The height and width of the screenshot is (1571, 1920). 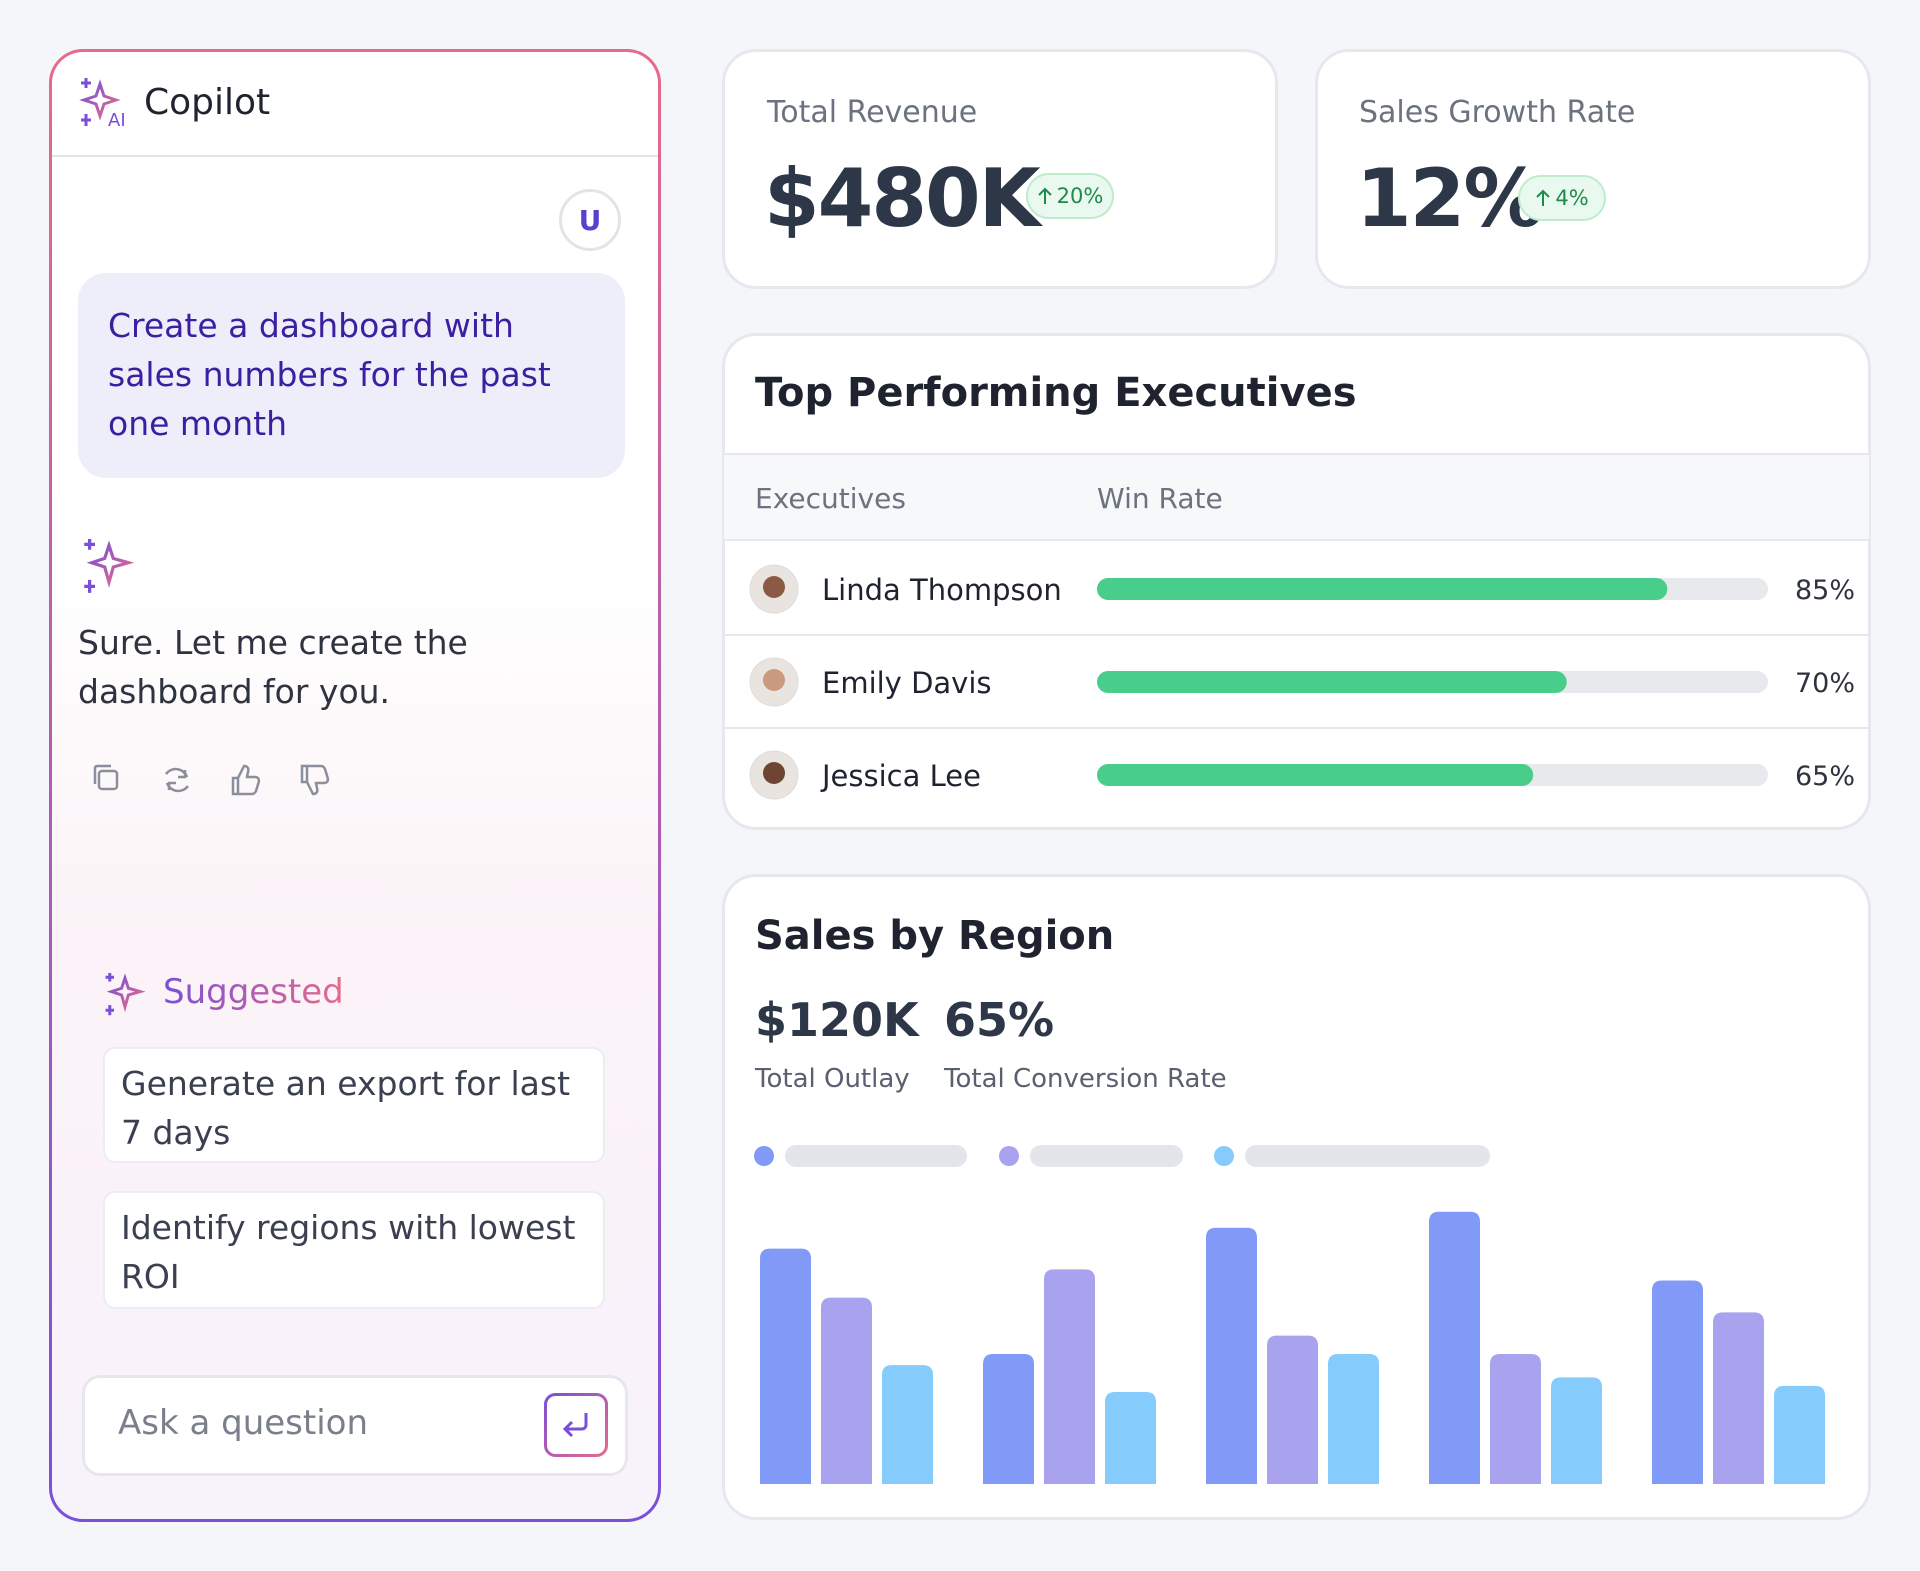 I want to click on change-badge: 20%, so click(x=1070, y=196).